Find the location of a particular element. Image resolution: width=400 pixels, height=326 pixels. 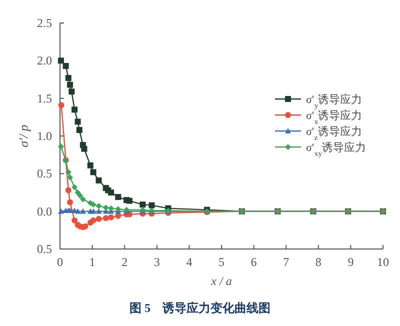

x-tick-label: 1 is located at coordinates (92, 262).